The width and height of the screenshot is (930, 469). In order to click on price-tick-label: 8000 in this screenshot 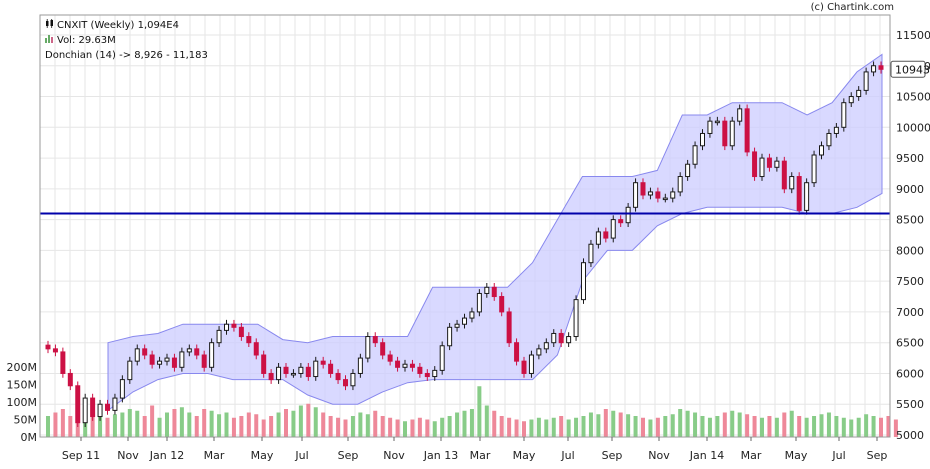, I will do `click(910, 250)`.